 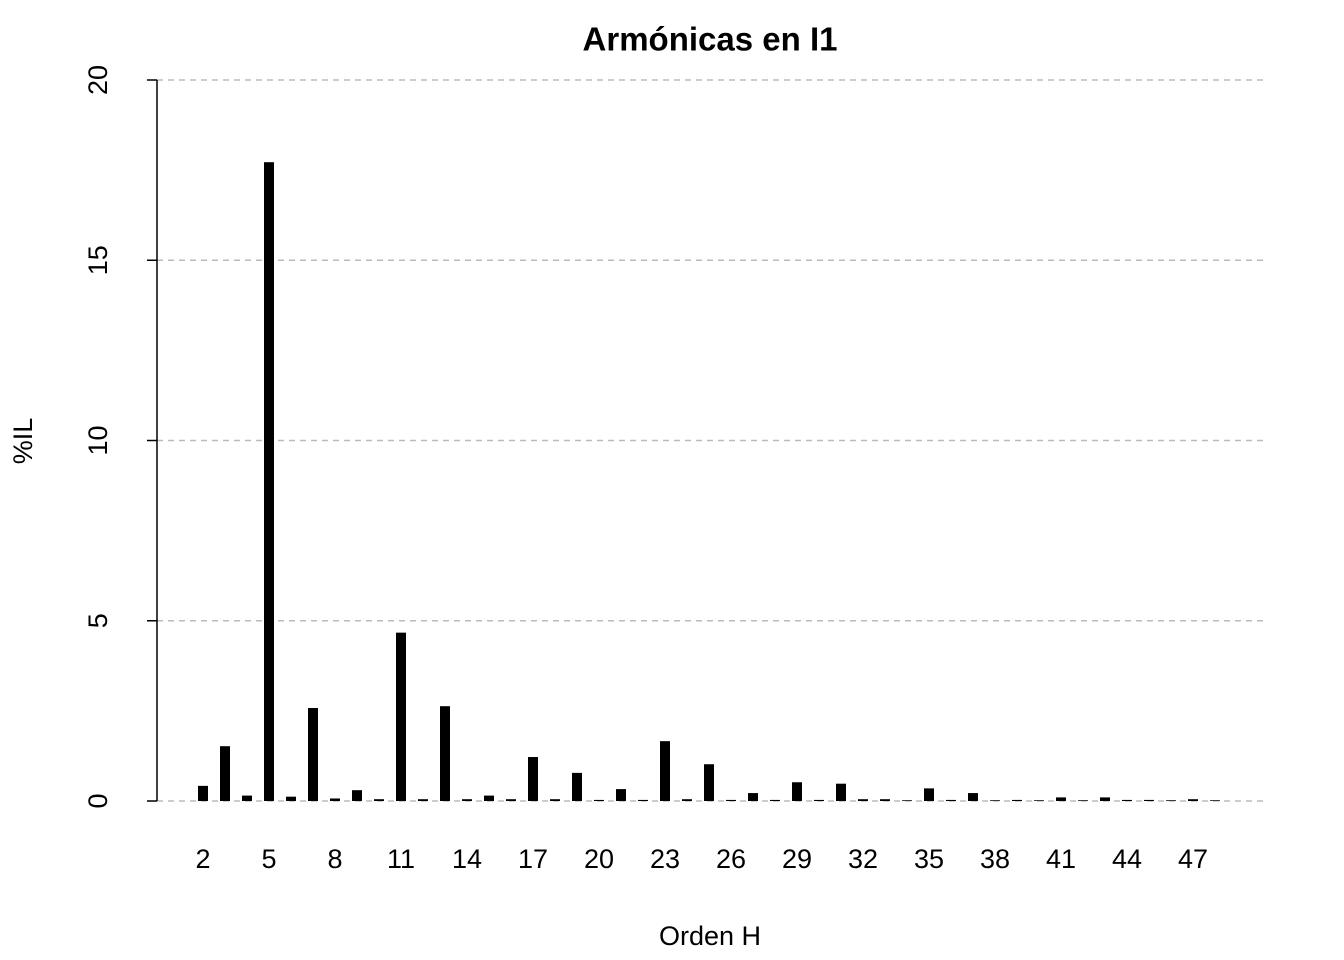 I want to click on x-tick-label: 41, so click(x=1061, y=859).